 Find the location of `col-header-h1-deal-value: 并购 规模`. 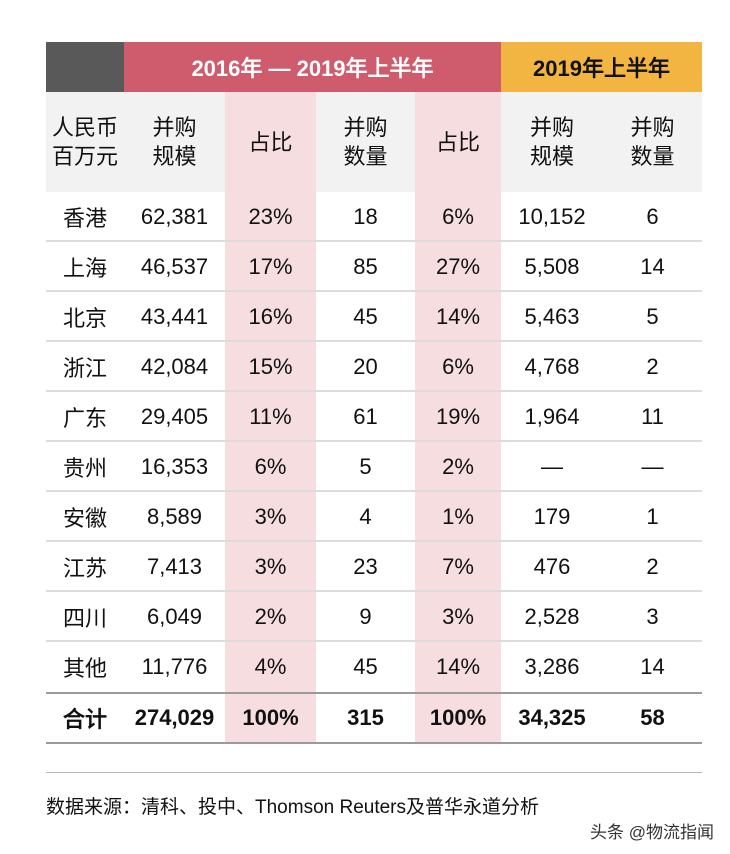

col-header-h1-deal-value: 并购 规模 is located at coordinates (551, 142).